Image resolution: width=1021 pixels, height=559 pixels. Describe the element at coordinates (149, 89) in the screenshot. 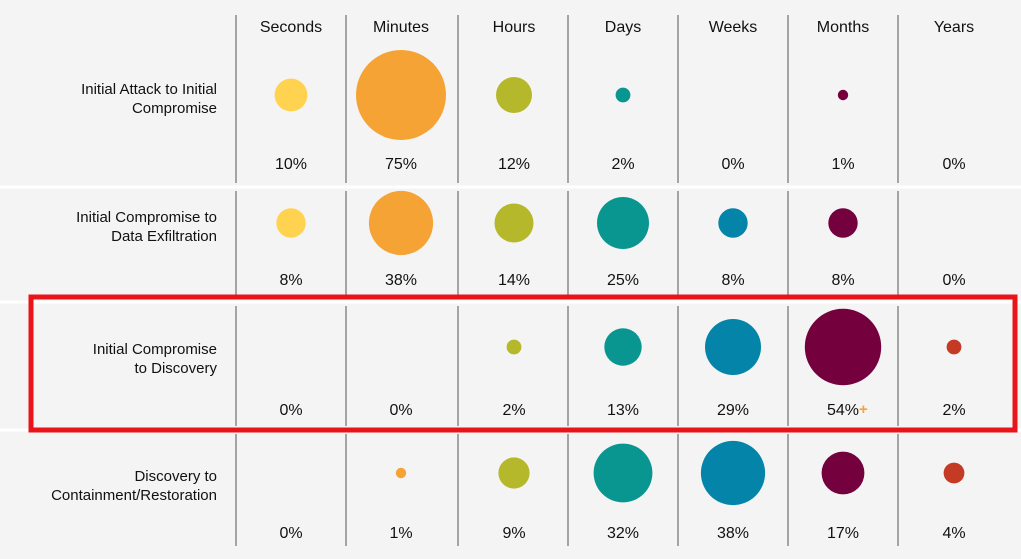

I see `row-label: Initial Attack to Initial` at that location.